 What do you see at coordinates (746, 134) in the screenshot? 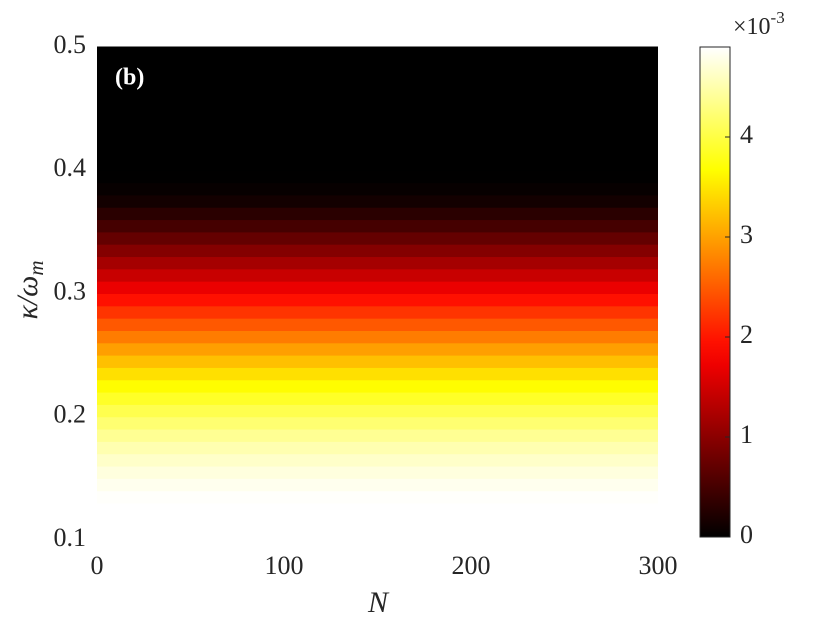
I see `colorbar-tick-label: 4` at bounding box center [746, 134].